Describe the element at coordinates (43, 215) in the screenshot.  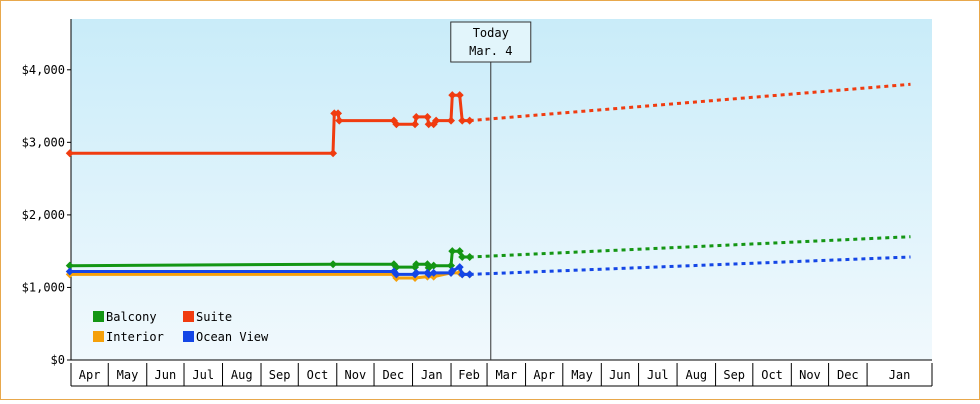
I see `y-tick-label: $2,000` at that location.